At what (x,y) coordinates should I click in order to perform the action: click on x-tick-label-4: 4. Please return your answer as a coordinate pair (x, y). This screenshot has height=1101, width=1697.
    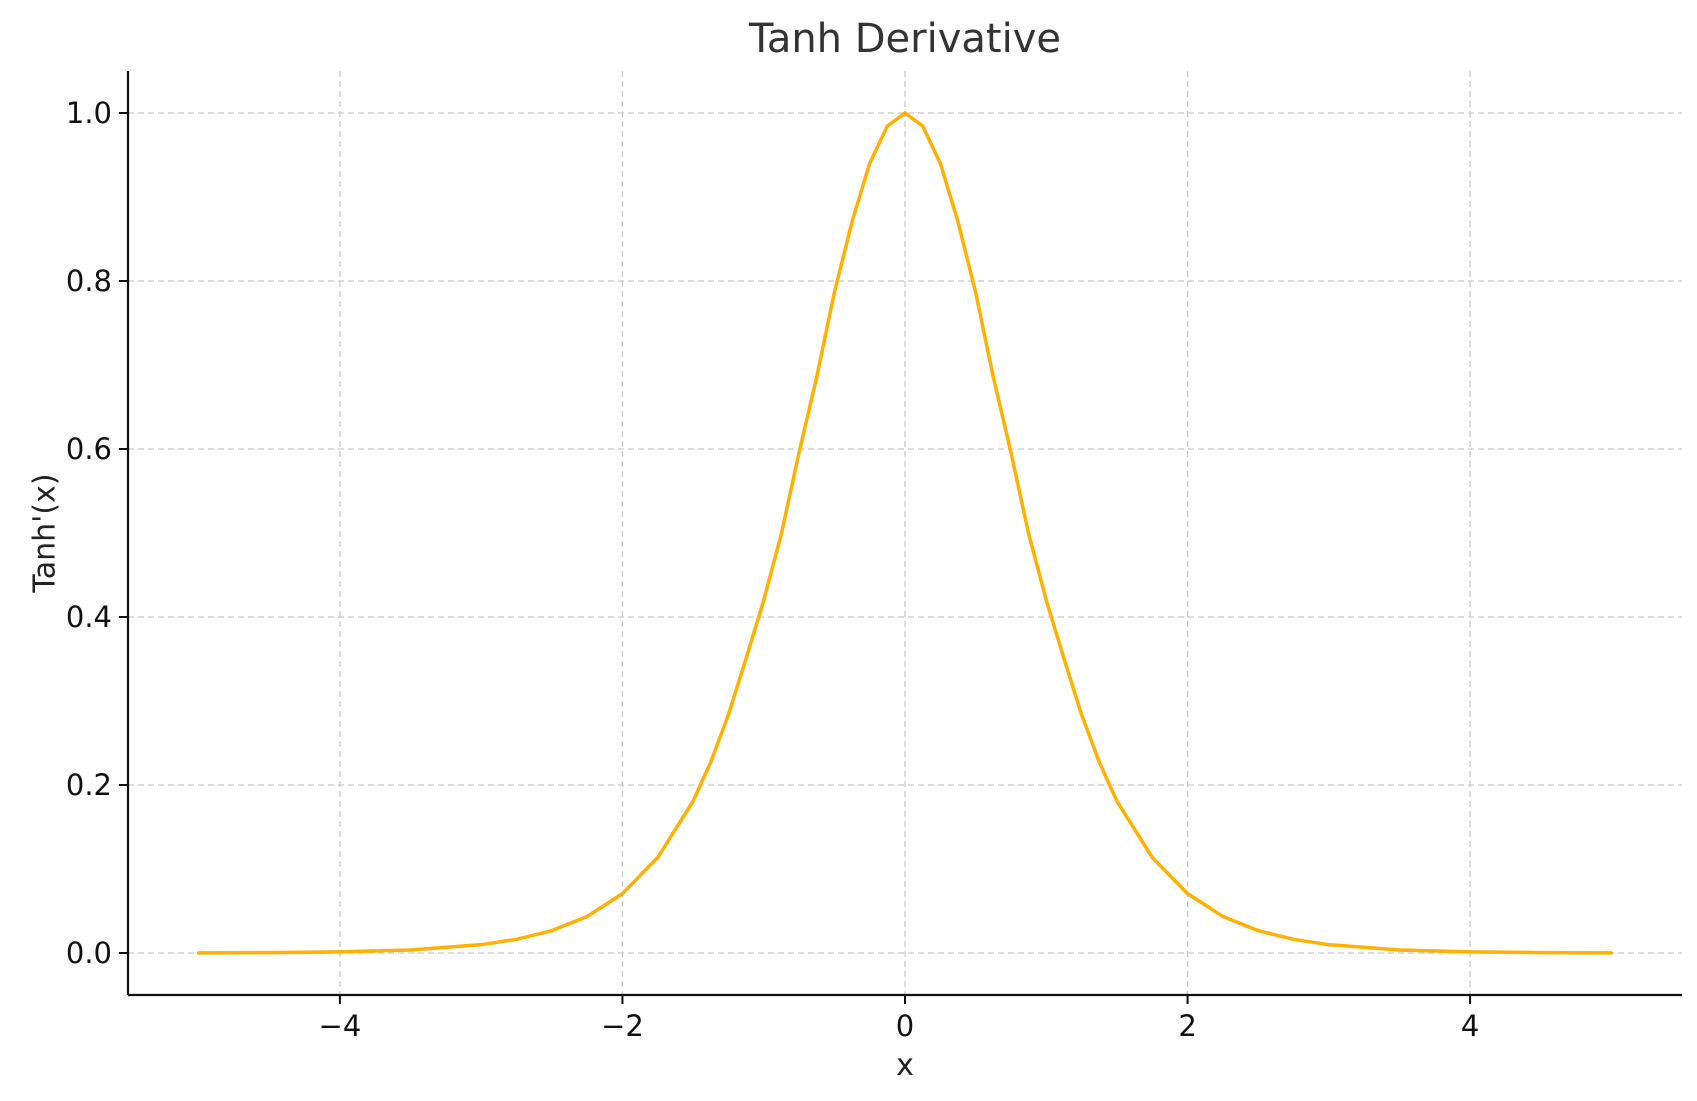
    Looking at the image, I should click on (1470, 1026).